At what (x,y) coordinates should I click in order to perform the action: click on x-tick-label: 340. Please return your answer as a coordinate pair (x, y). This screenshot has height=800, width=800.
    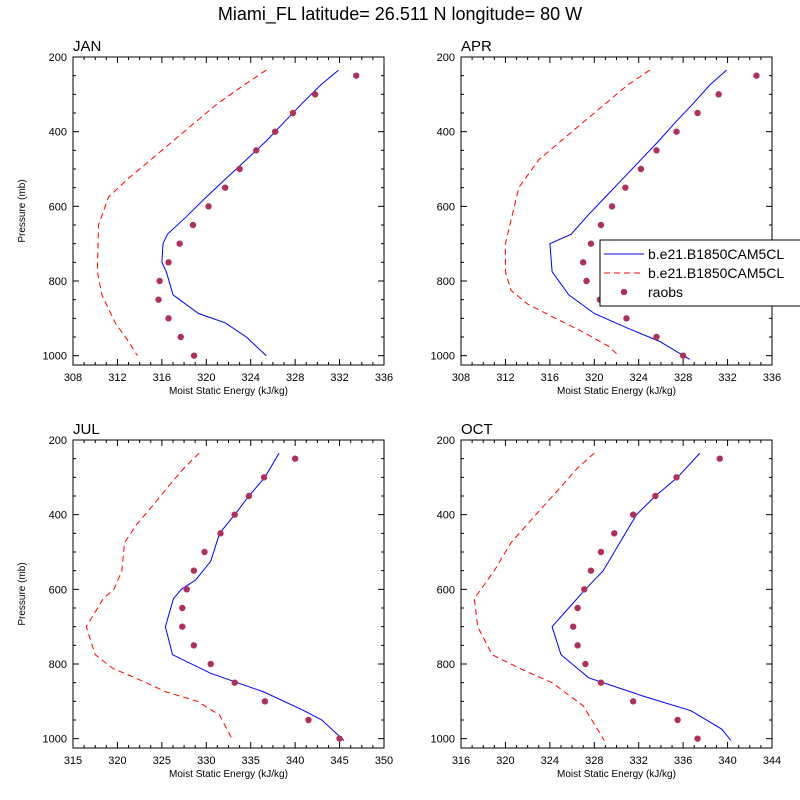
    Looking at the image, I should click on (295, 761).